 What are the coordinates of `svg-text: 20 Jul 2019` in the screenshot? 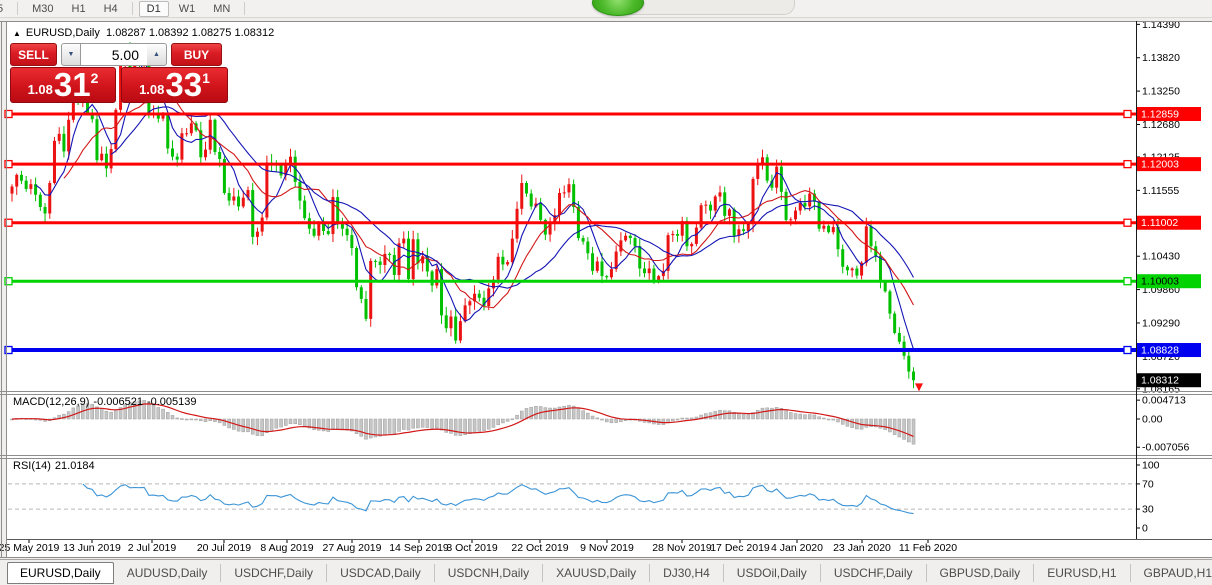 It's located at (224, 548).